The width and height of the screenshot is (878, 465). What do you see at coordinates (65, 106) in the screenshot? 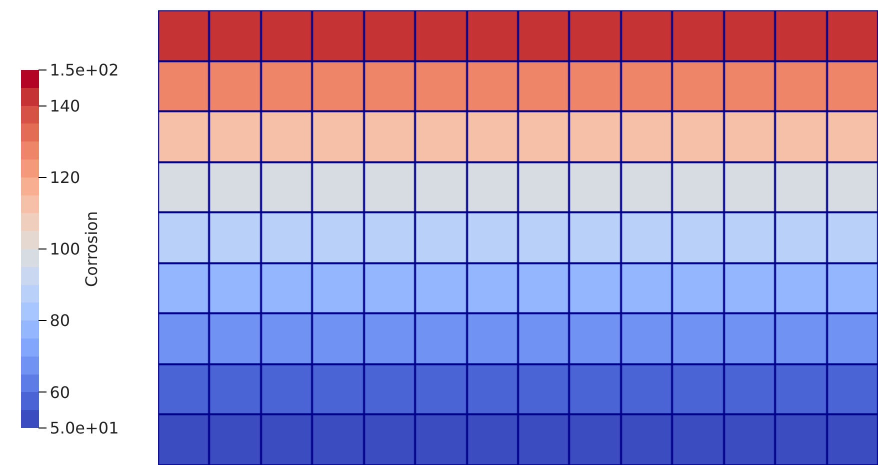
I see `color-bar-label: 140` at bounding box center [65, 106].